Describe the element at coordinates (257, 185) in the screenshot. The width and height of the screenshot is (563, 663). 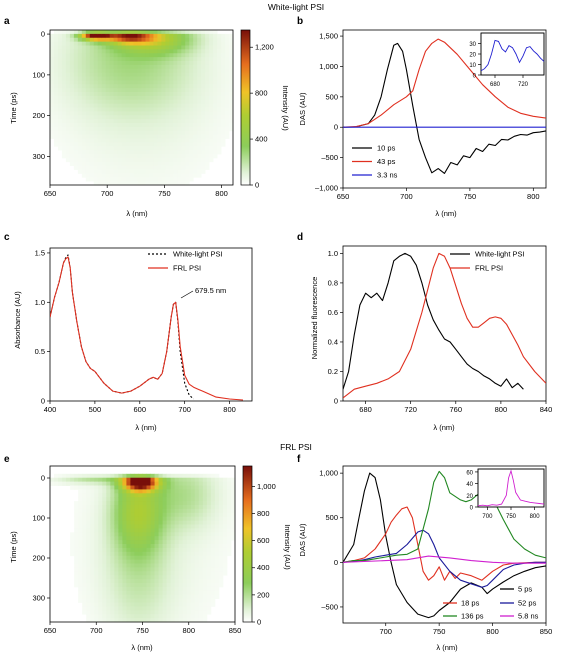
I see `colorbar-tick-label-a: 0` at that location.